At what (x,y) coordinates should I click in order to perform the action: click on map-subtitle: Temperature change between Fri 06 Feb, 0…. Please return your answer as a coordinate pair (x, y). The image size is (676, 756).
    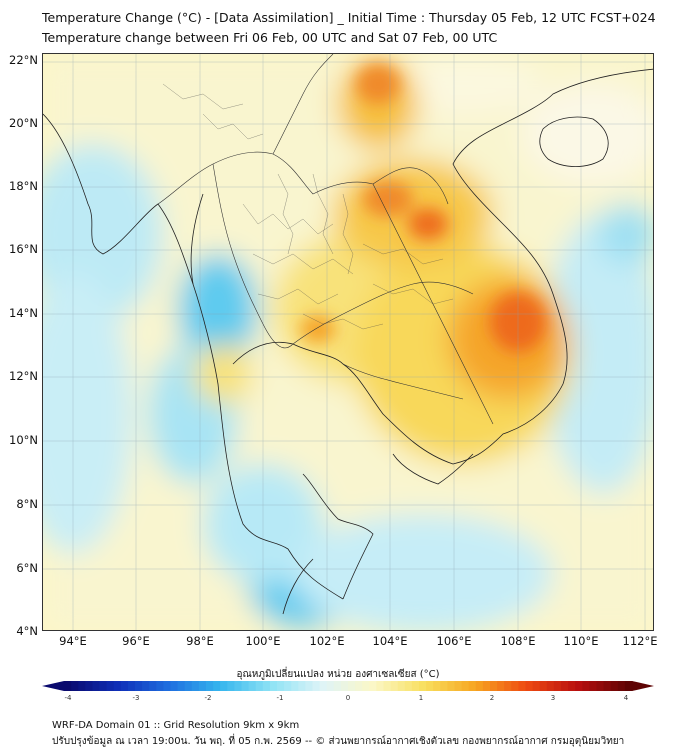
    Looking at the image, I should click on (270, 37).